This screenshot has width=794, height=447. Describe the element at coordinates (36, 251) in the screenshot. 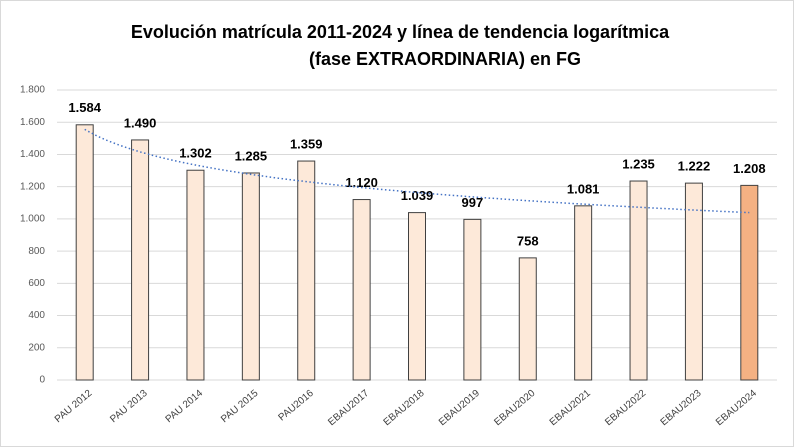

I see `y-tick-label: 800` at that location.